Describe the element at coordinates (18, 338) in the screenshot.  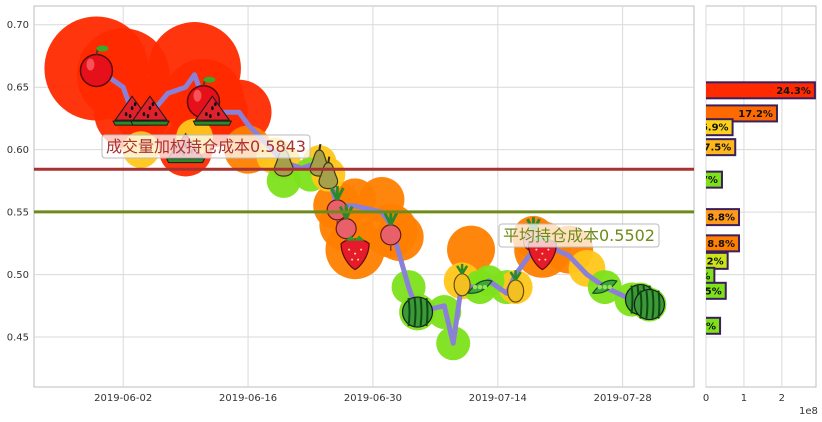
I see `y-tick-label: 0.45` at that location.